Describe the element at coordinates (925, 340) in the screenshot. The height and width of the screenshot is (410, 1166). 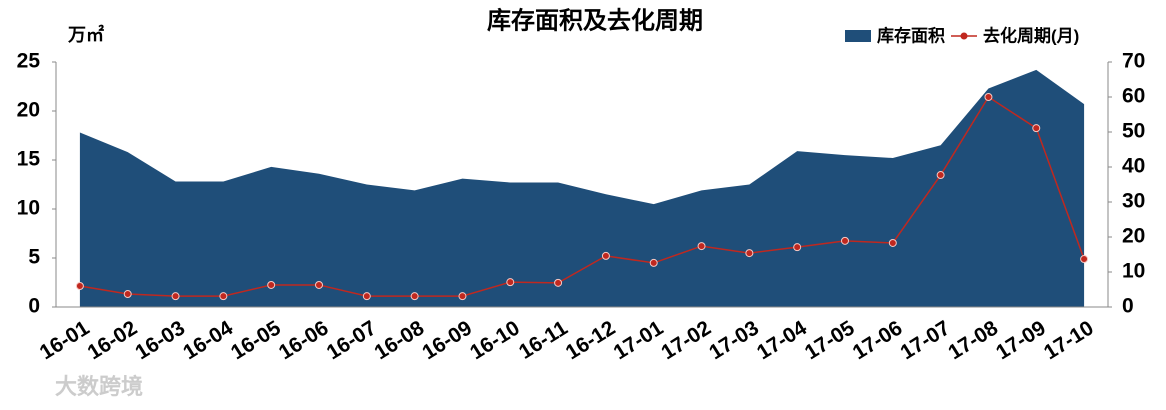
I see `x-tick-label: 17-07` at that location.